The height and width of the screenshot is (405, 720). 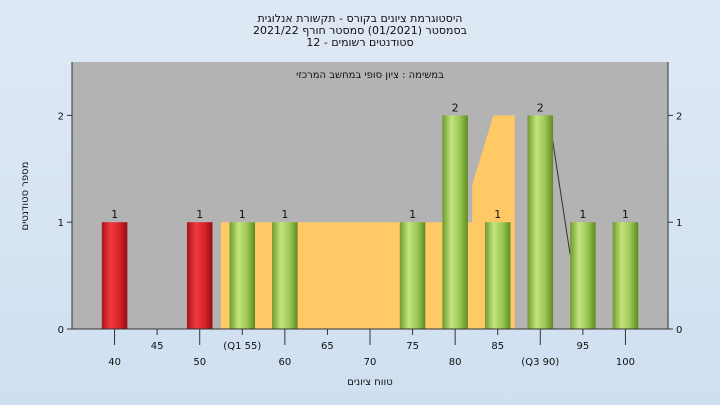 What do you see at coordinates (540, 107) in the screenshot?
I see `bar-label-90: 2` at bounding box center [540, 107].